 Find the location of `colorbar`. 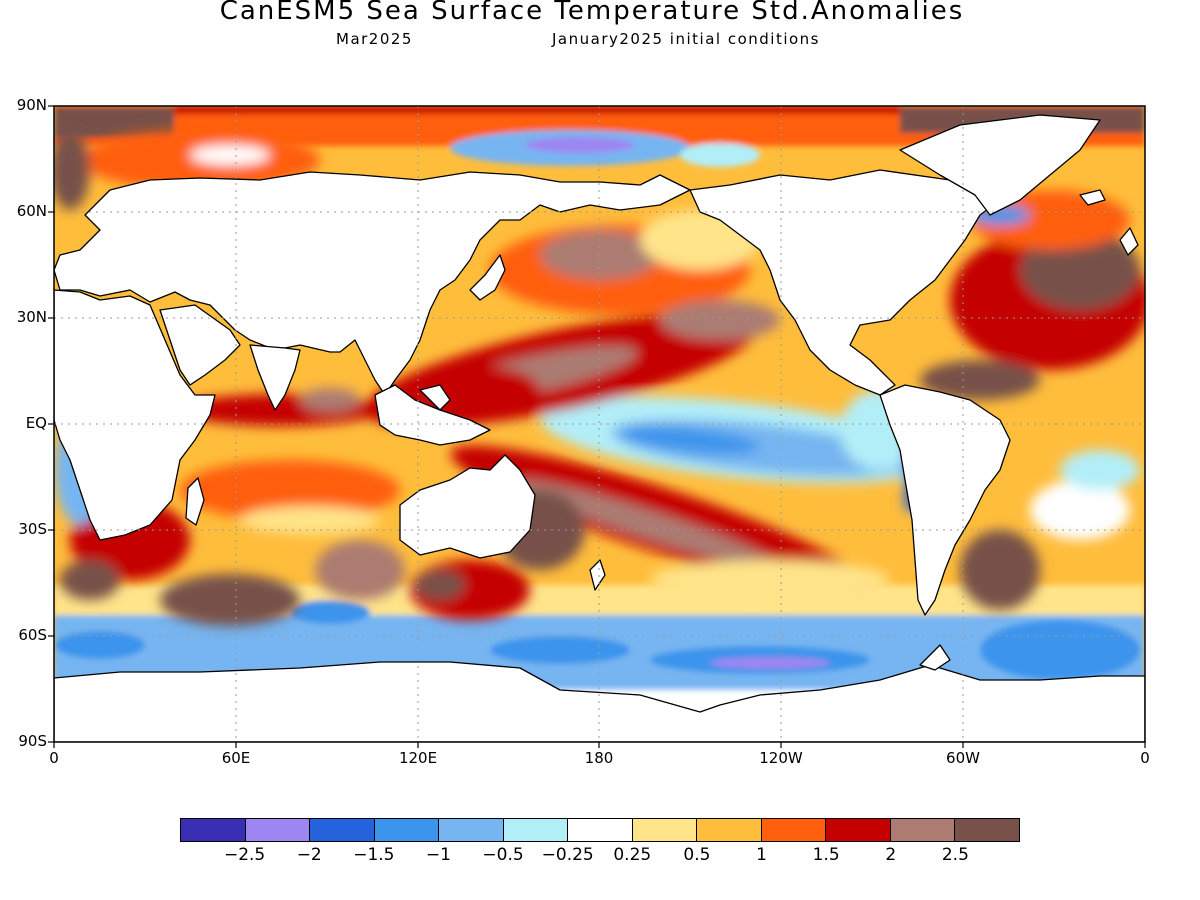

colorbar is located at coordinates (600, 830).